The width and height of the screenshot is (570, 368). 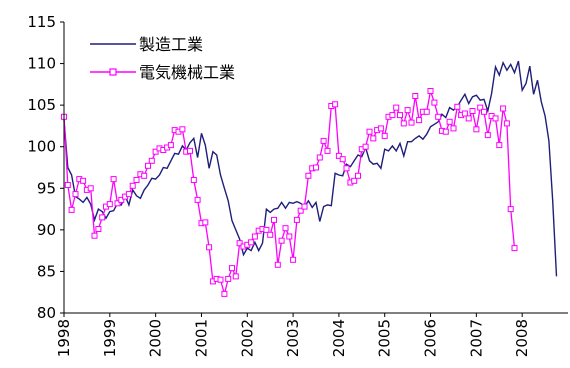 I want to click on y-tick-label: 80, so click(x=46, y=313).